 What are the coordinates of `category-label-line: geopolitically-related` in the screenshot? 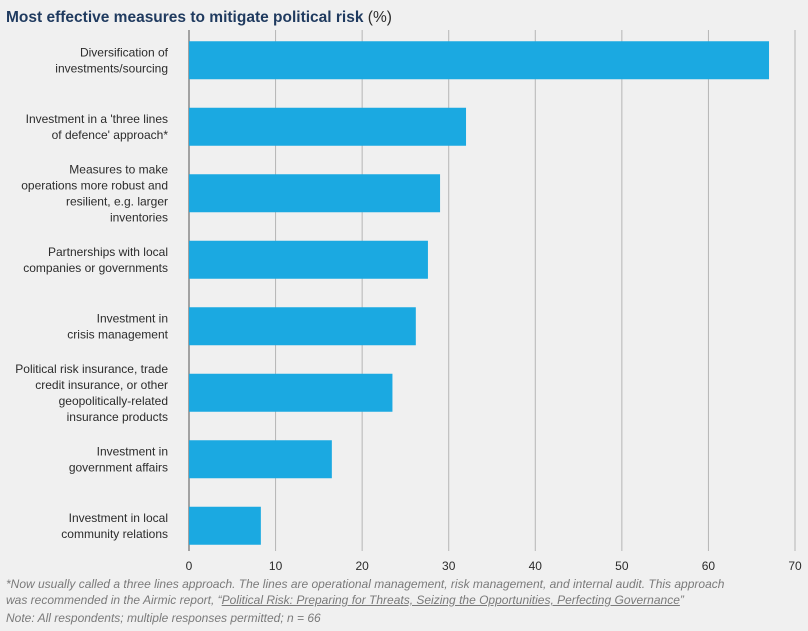 It's located at (113, 401).